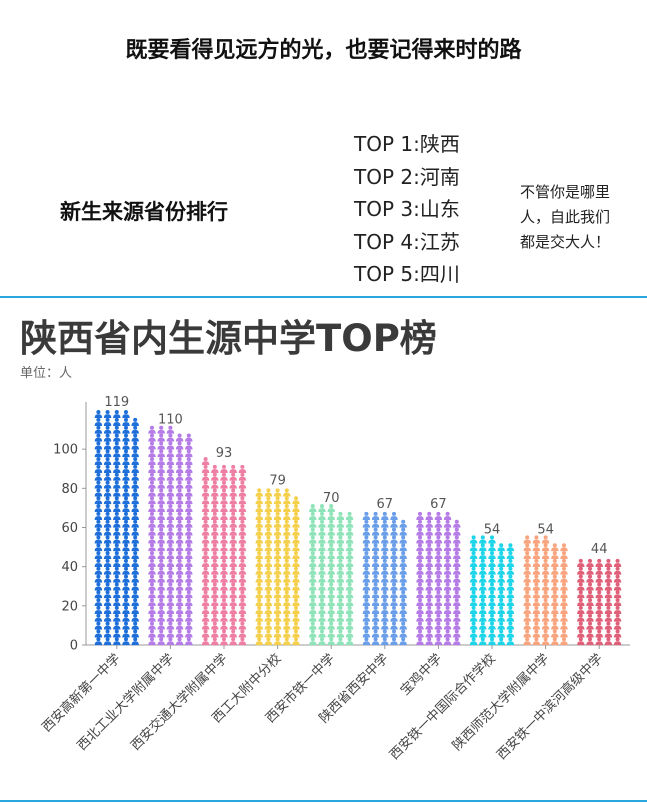  I want to click on chart-unit-label: 单位：人, so click(46, 373).